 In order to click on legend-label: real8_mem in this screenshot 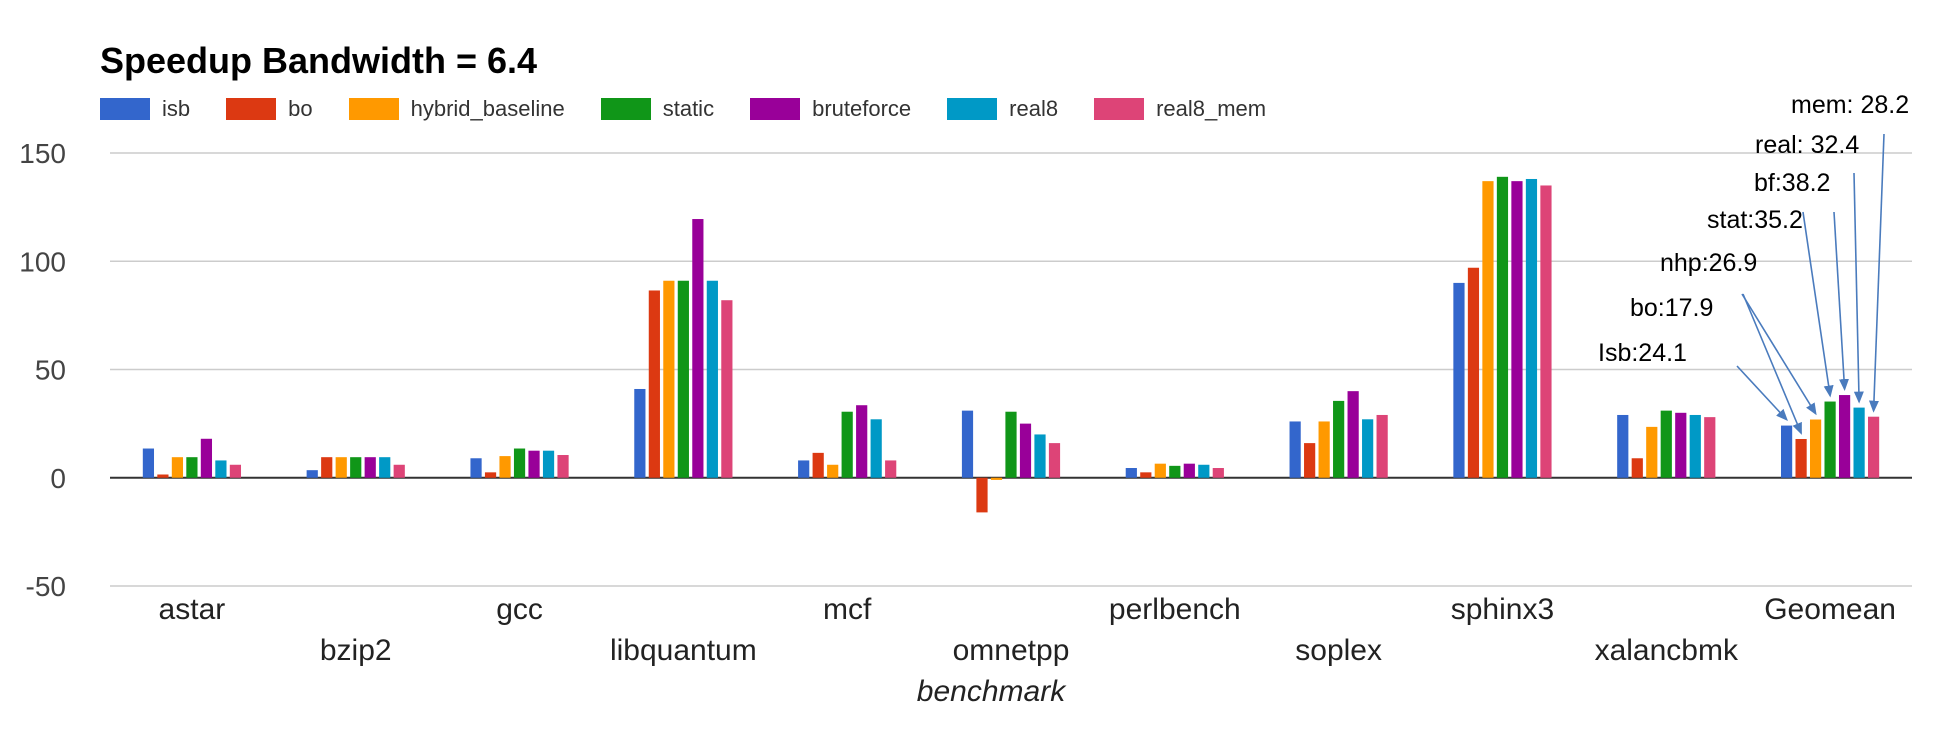, I will do `click(1211, 108)`.